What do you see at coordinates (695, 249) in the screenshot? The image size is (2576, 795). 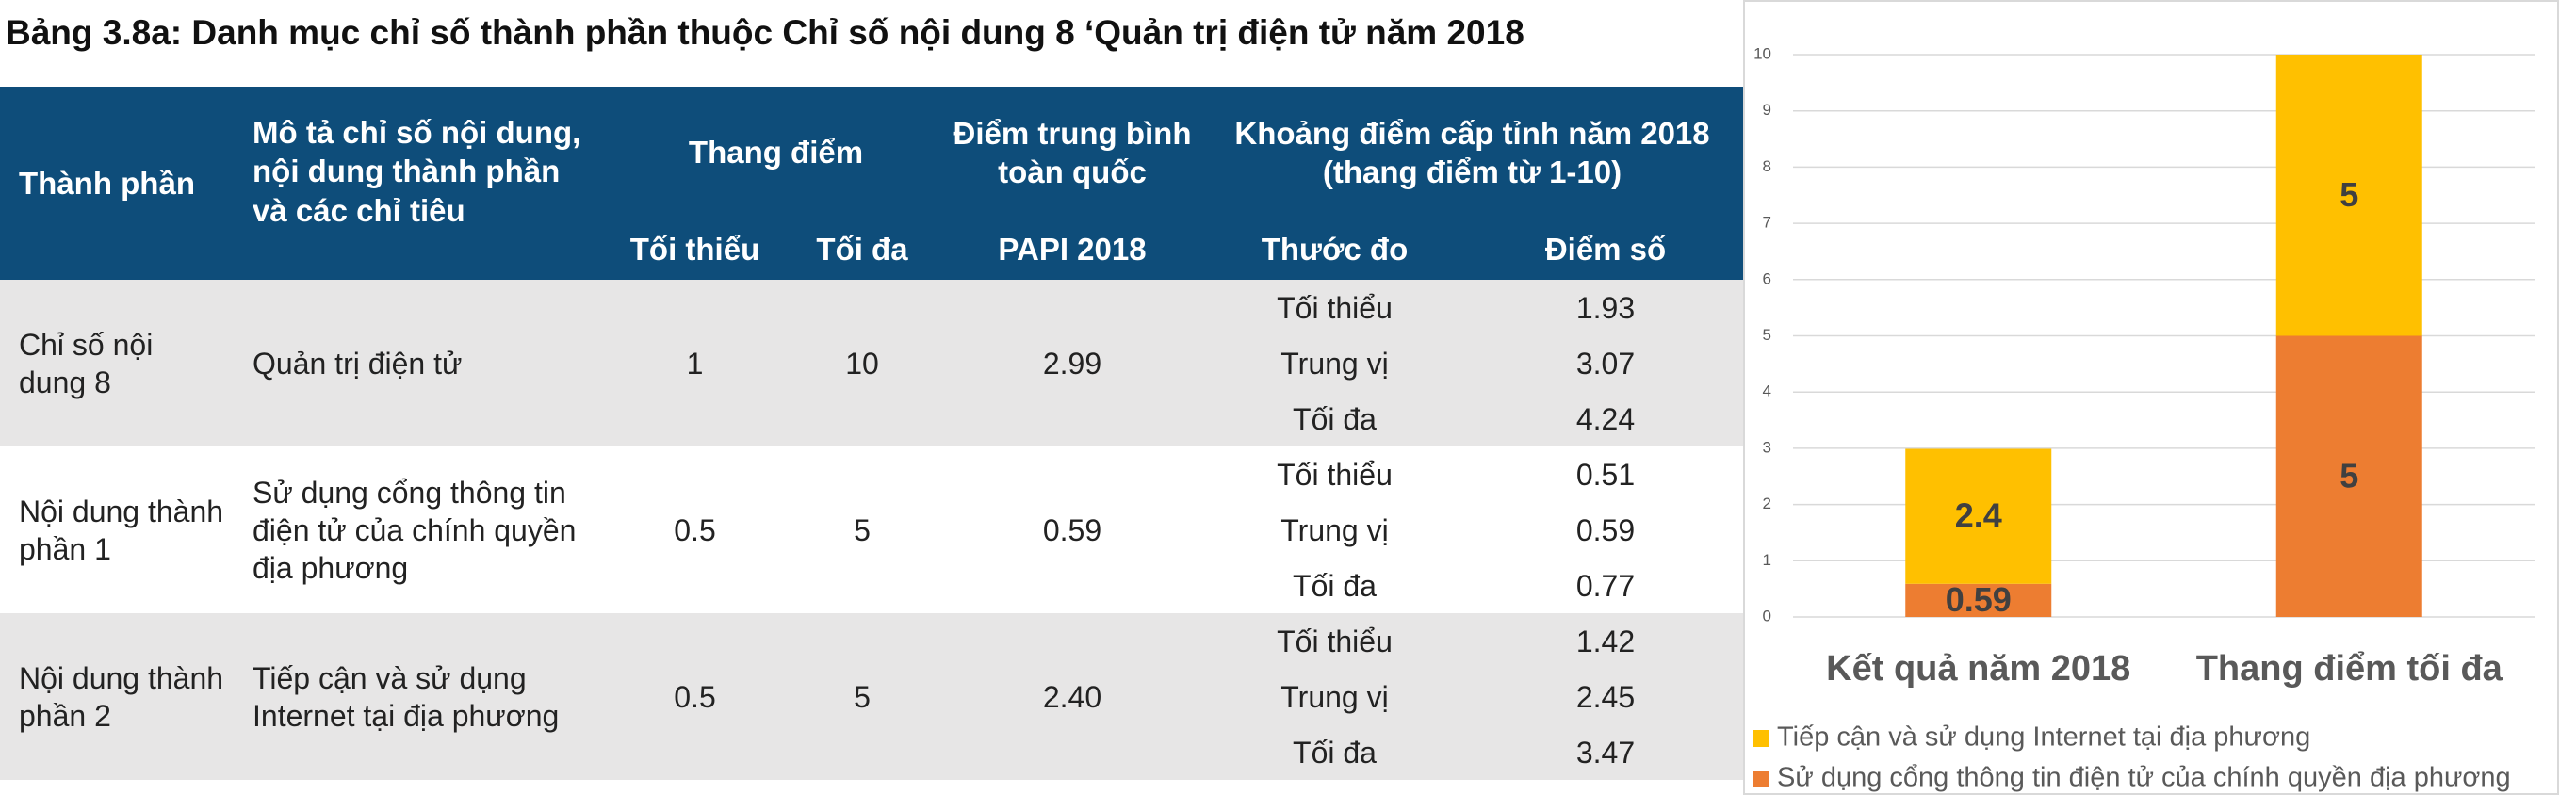 I see `header-cell: Tối thiểu` at bounding box center [695, 249].